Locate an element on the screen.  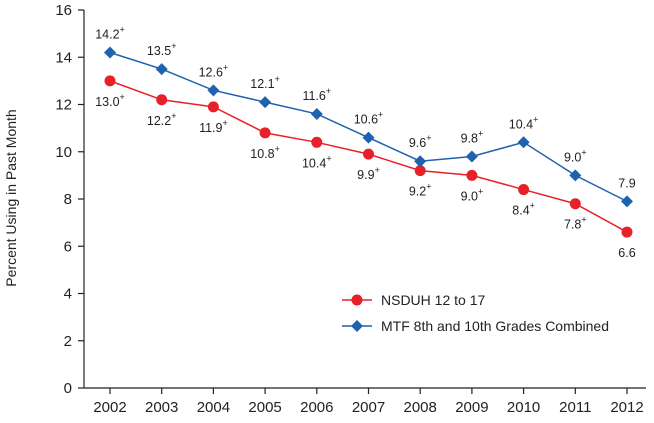
y-tick-label: 16 is located at coordinates (63, 10).